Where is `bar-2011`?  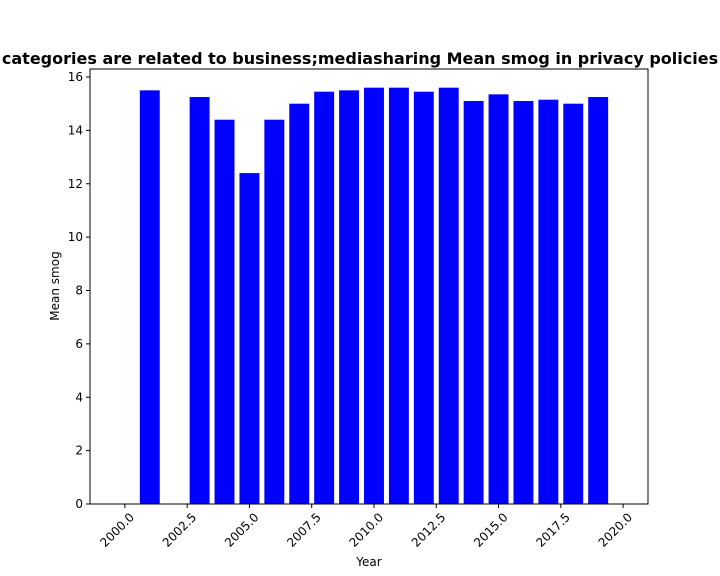 bar-2011 is located at coordinates (398, 296).